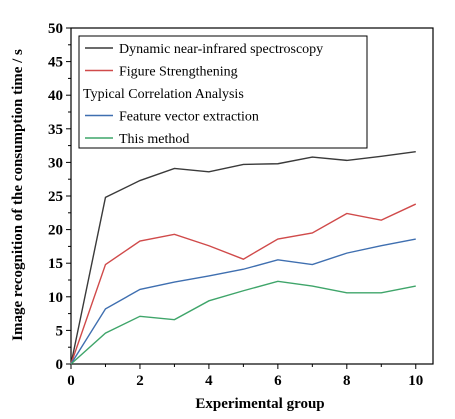 Image resolution: width=455 pixels, height=419 pixels. I want to click on y-tick-label: 45, so click(55, 63).